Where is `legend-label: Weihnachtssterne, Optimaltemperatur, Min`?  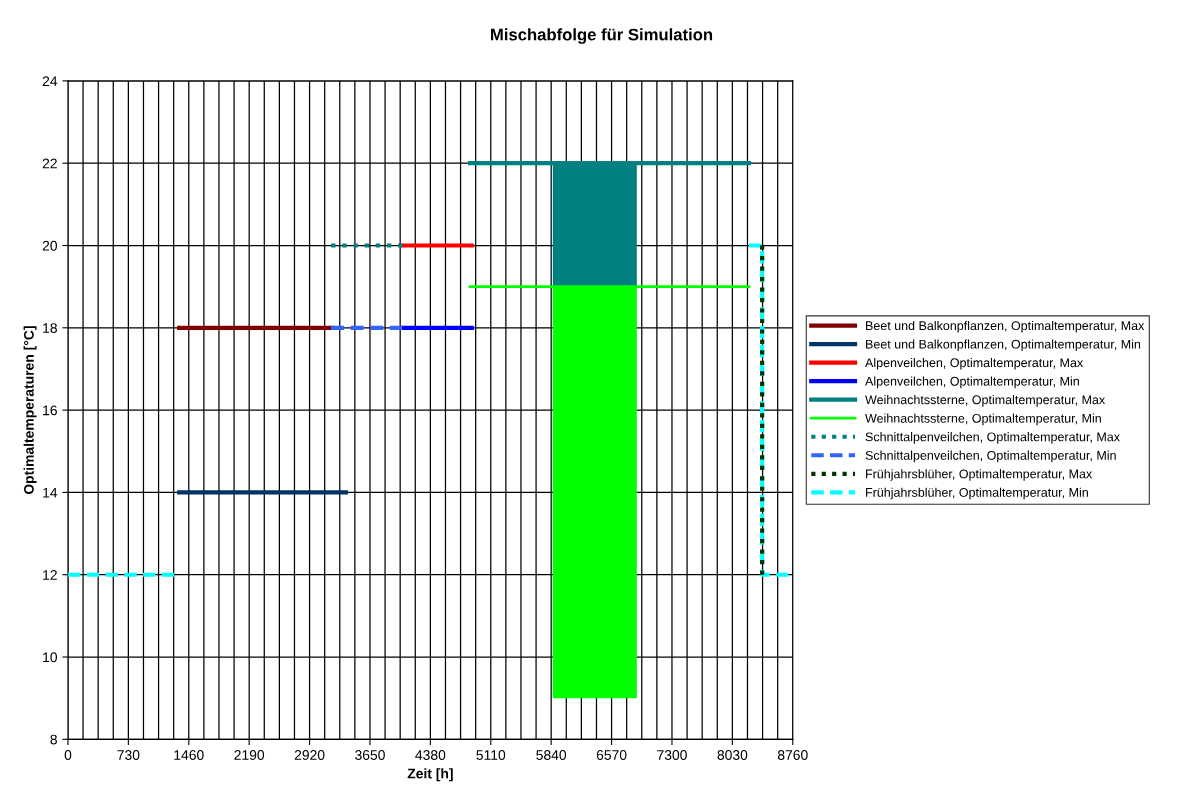 legend-label: Weihnachtssterne, Optimaltemperatur, Min is located at coordinates (983, 419).